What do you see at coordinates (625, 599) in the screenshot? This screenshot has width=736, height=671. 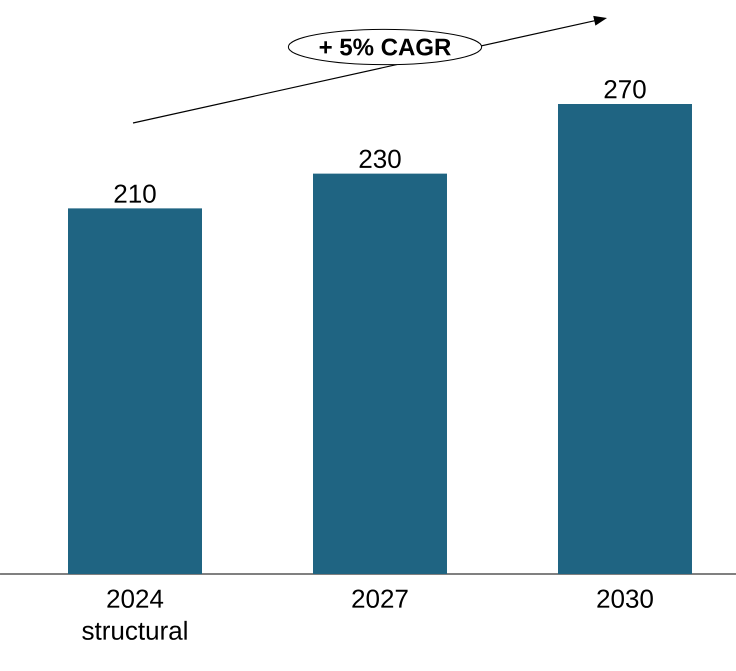 I see `x-tick-label: 2030` at bounding box center [625, 599].